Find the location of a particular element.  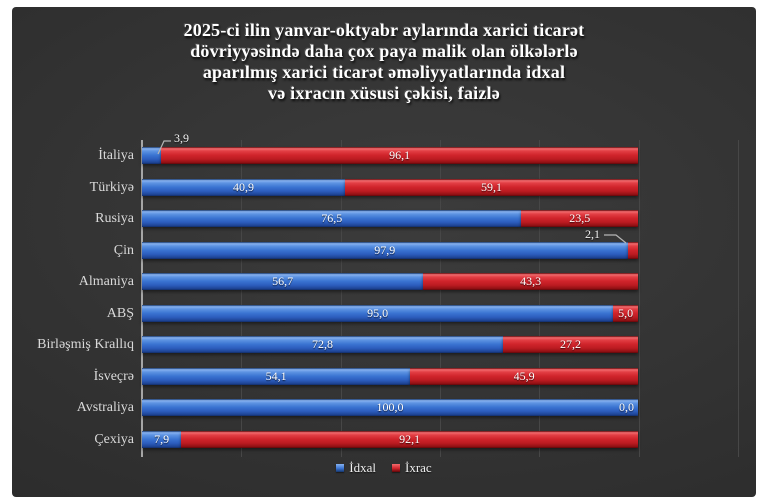

bar-value-label: 5,0 is located at coordinates (626, 312).